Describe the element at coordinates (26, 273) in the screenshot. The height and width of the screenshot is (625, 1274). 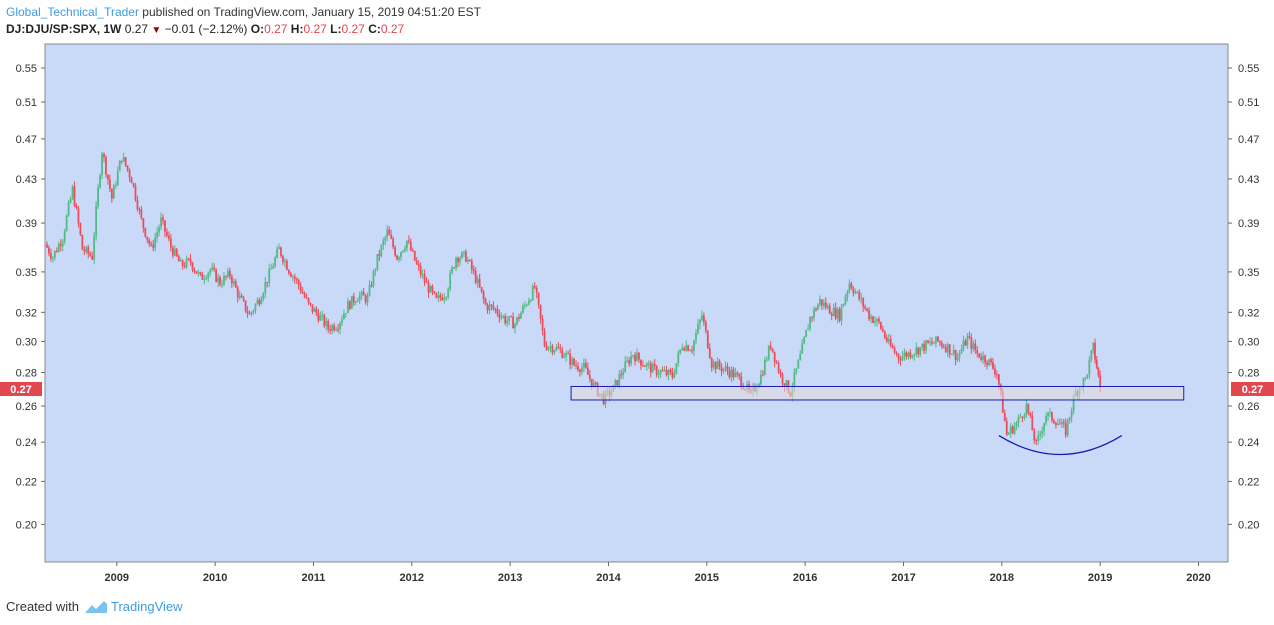
I see `y-tick-label-left: 0.35` at that location.